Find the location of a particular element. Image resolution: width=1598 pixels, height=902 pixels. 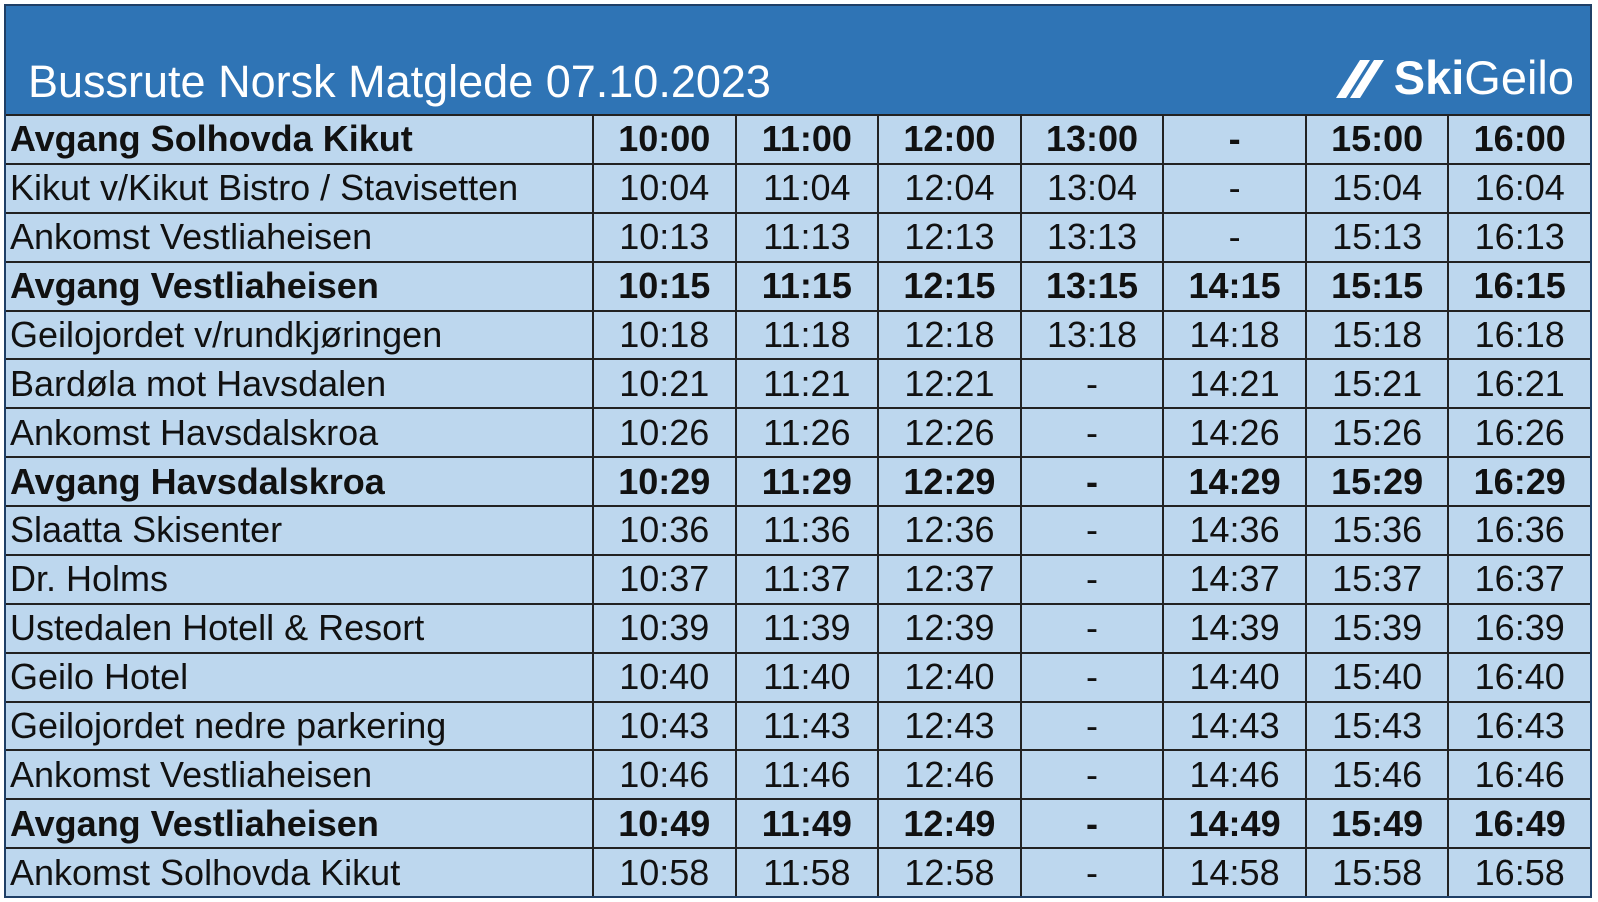

departure-time: 15:21 is located at coordinates (1377, 384).